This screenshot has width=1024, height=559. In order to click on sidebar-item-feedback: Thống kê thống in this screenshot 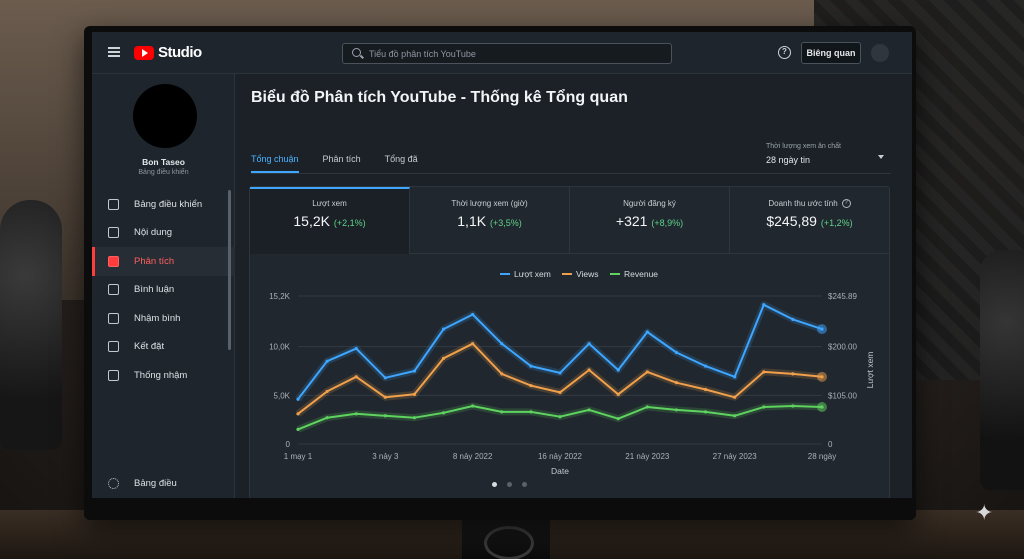, I will do `click(163, 497)`.